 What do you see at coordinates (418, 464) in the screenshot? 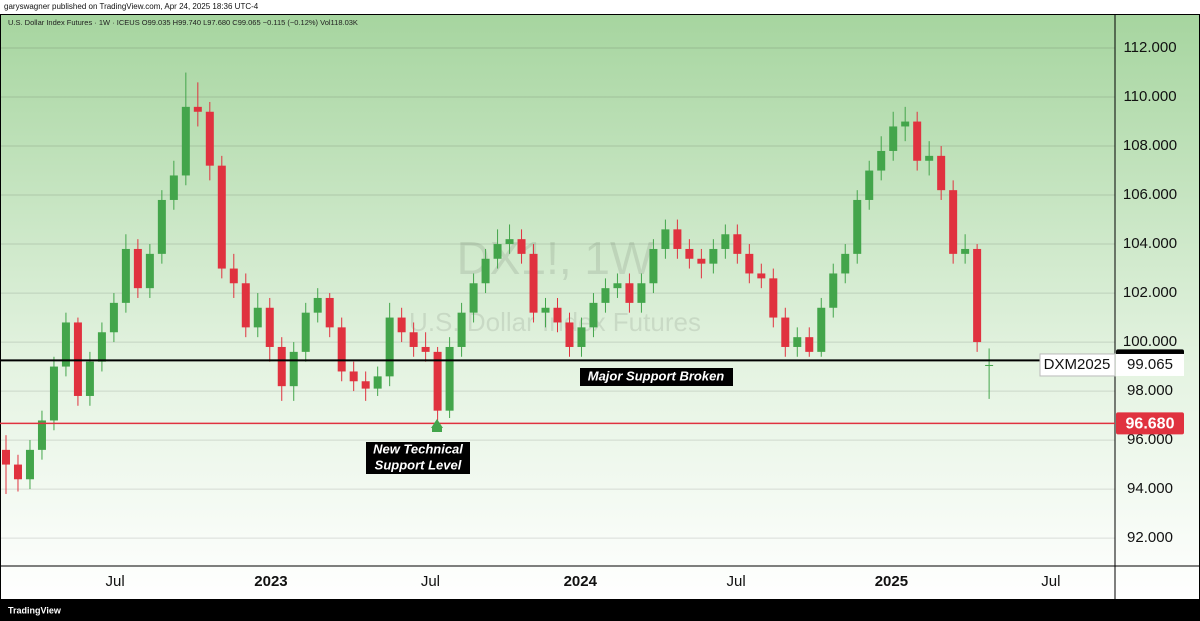
I see `annotation: Support Level` at bounding box center [418, 464].